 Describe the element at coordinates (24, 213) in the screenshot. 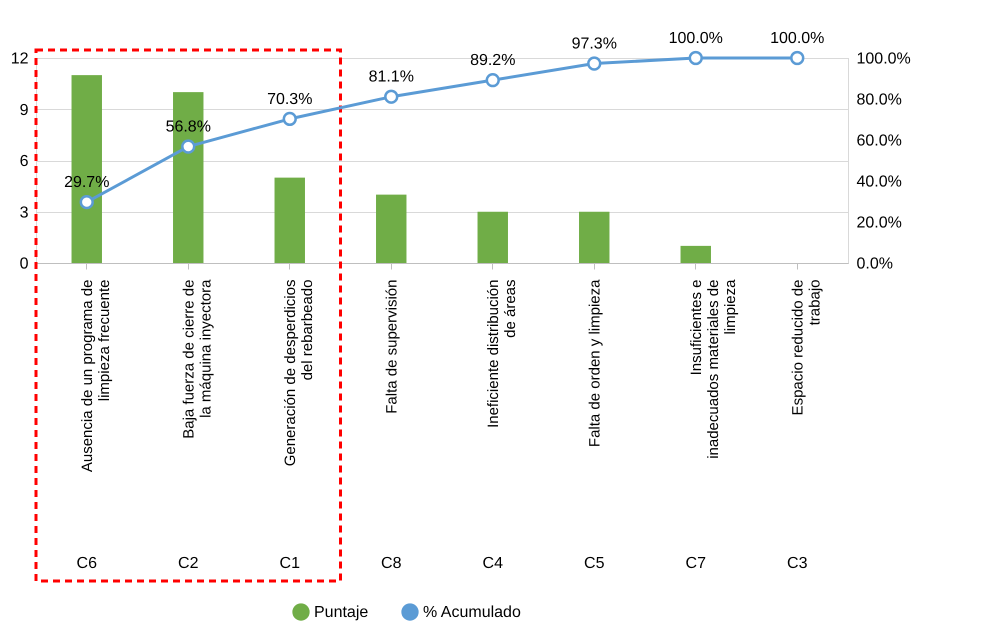

I see `y-tick-label: 3` at that location.